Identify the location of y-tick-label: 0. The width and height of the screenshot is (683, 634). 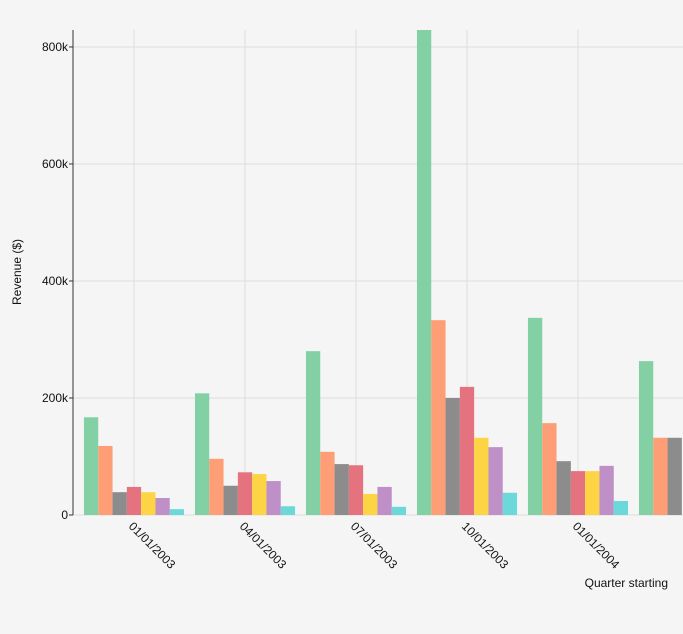
(64, 515).